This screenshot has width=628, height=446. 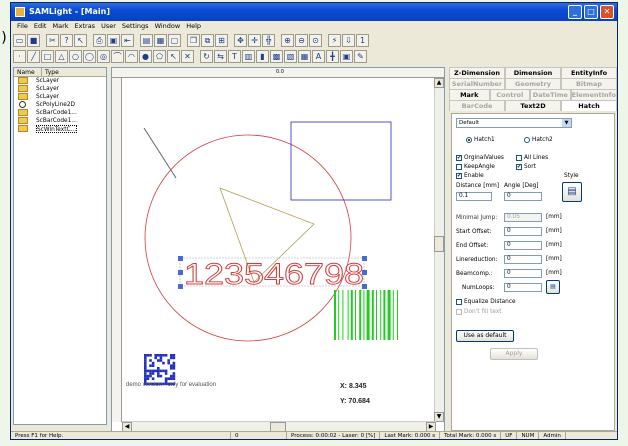 What do you see at coordinates (469, 94) in the screenshot?
I see `tab-mark: Mark` at bounding box center [469, 94].